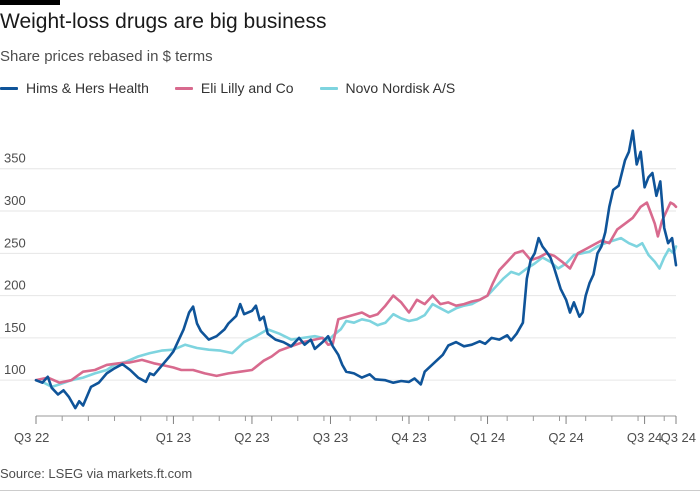 Image resolution: width=700 pixels, height=500 pixels. Describe the element at coordinates (330, 437) in the screenshot. I see `x-tick-label: Q3 23` at that location.